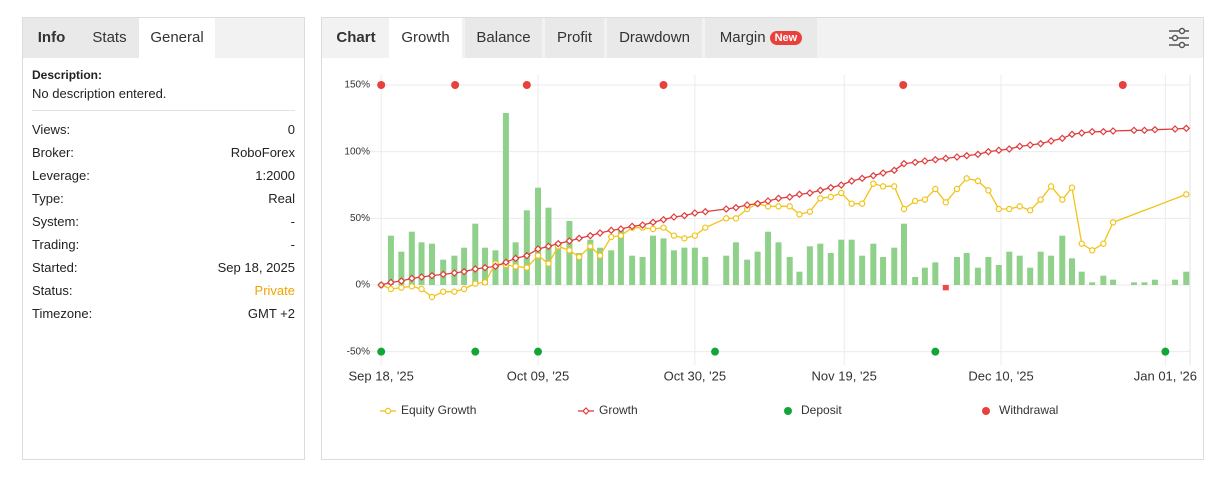  What do you see at coordinates (503, 38) in the screenshot?
I see `tab: Balance` at bounding box center [503, 38].